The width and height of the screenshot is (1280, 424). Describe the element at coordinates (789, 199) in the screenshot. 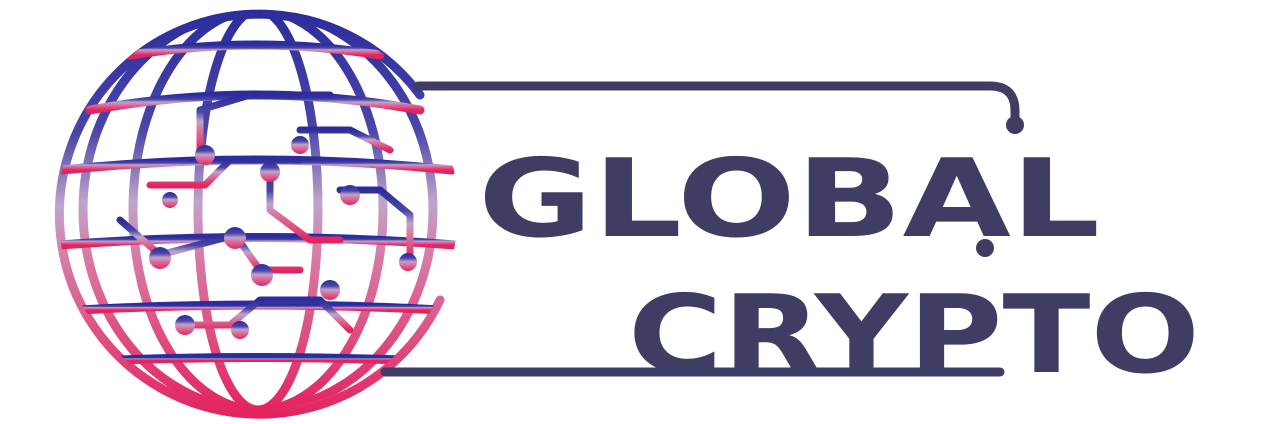

I see `brand-line-global: GLOBAL` at that location.